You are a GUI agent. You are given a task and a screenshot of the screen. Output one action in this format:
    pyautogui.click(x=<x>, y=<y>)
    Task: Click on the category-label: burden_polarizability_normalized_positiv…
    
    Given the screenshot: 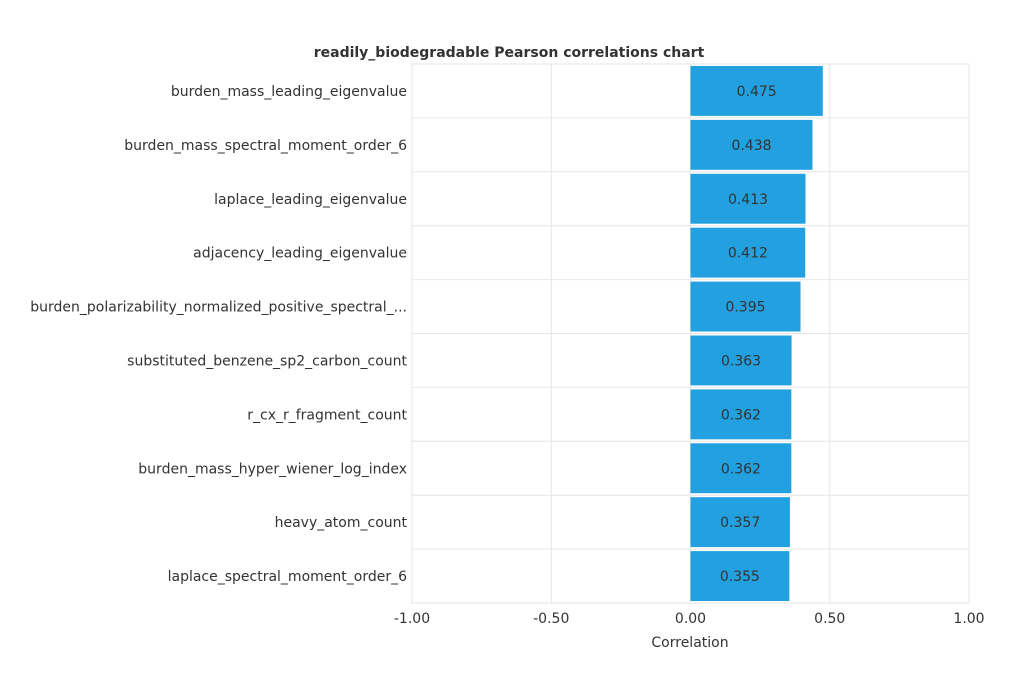 What is the action you would take?
    pyautogui.click(x=218, y=308)
    